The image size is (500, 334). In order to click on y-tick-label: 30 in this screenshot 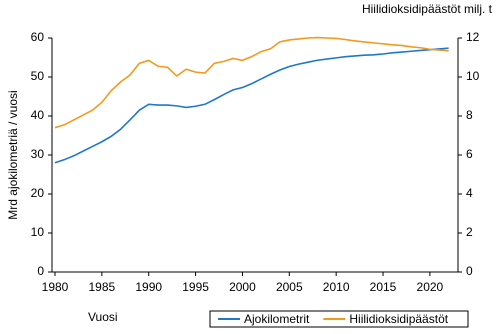, I will do `click(38, 154)`.